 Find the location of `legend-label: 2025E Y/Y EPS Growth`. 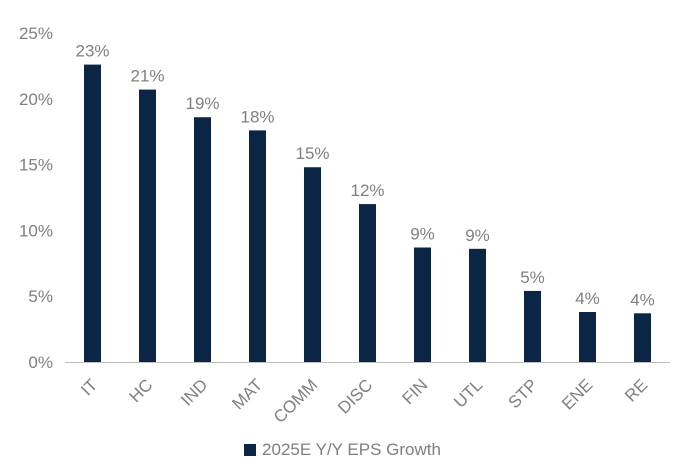

legend-label: 2025E Y/Y EPS Growth is located at coordinates (351, 449).